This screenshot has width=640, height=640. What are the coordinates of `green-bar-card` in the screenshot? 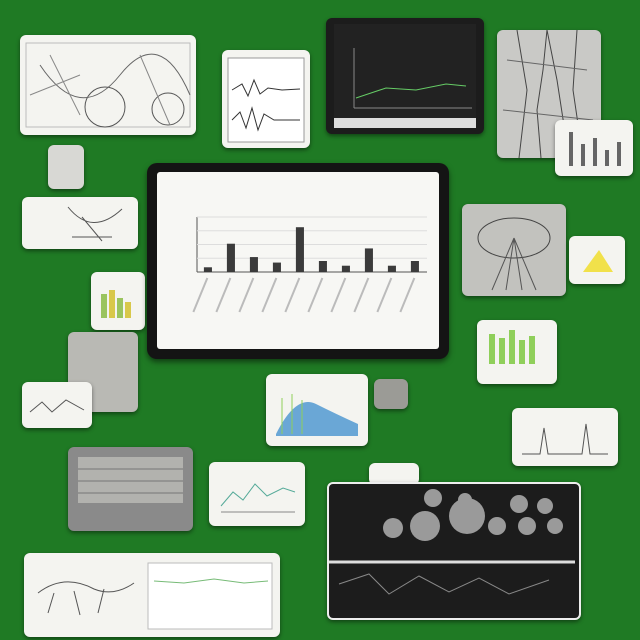 It's located at (517, 352).